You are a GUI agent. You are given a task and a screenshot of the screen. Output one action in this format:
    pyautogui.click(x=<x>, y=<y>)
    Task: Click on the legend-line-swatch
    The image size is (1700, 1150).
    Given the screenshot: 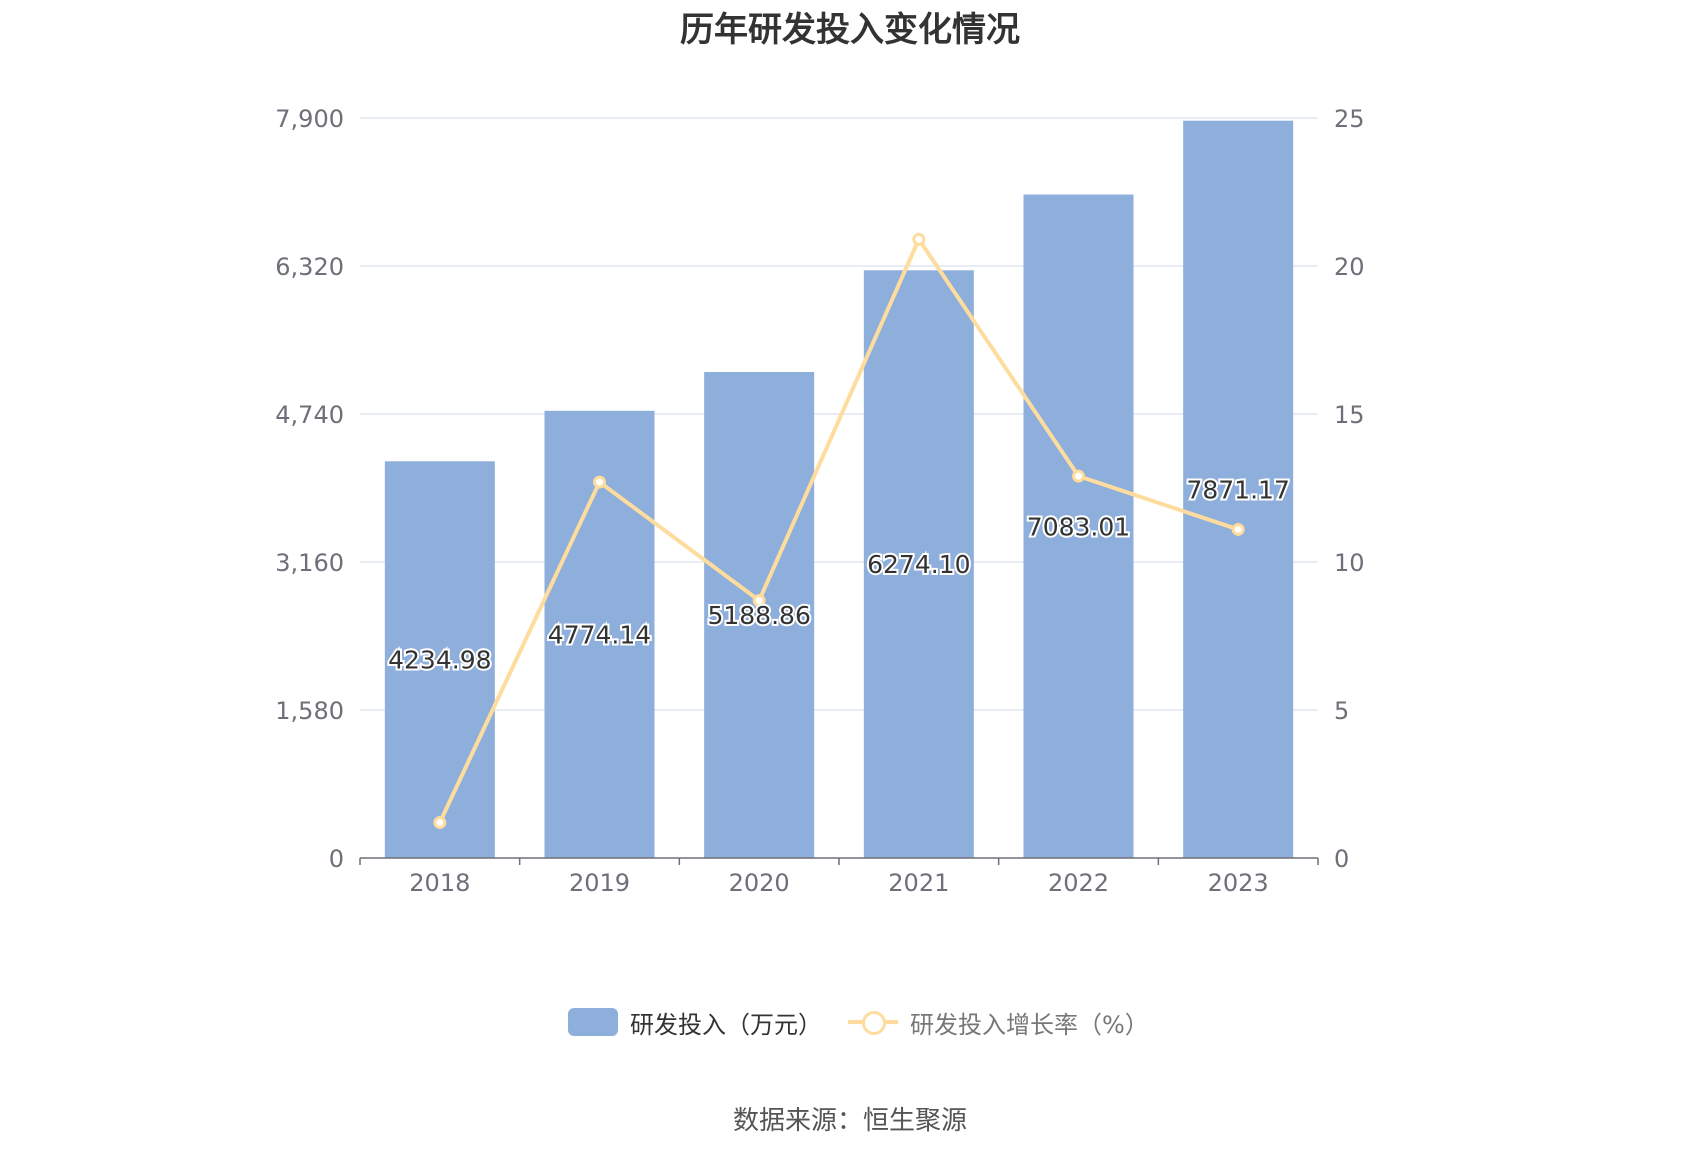 What is the action you would take?
    pyautogui.click(x=873, y=1022)
    